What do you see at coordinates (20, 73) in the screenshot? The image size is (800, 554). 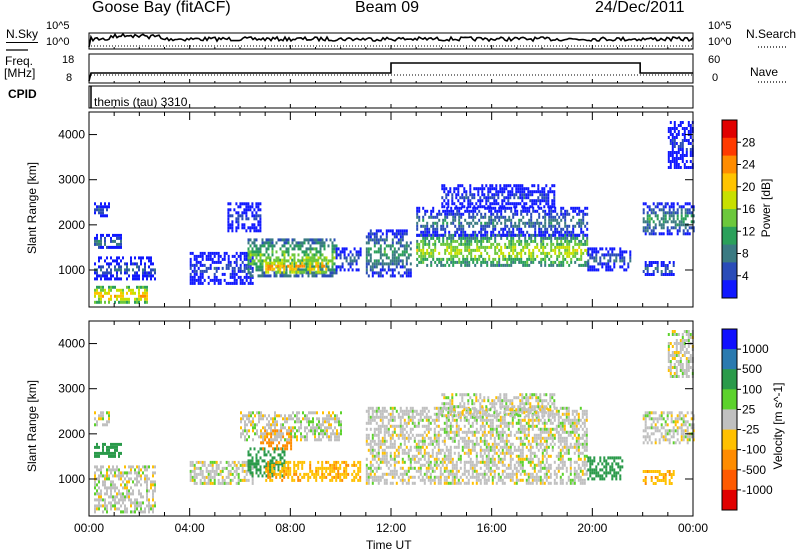 I see `freq-unit: [MHz]` at bounding box center [20, 73].